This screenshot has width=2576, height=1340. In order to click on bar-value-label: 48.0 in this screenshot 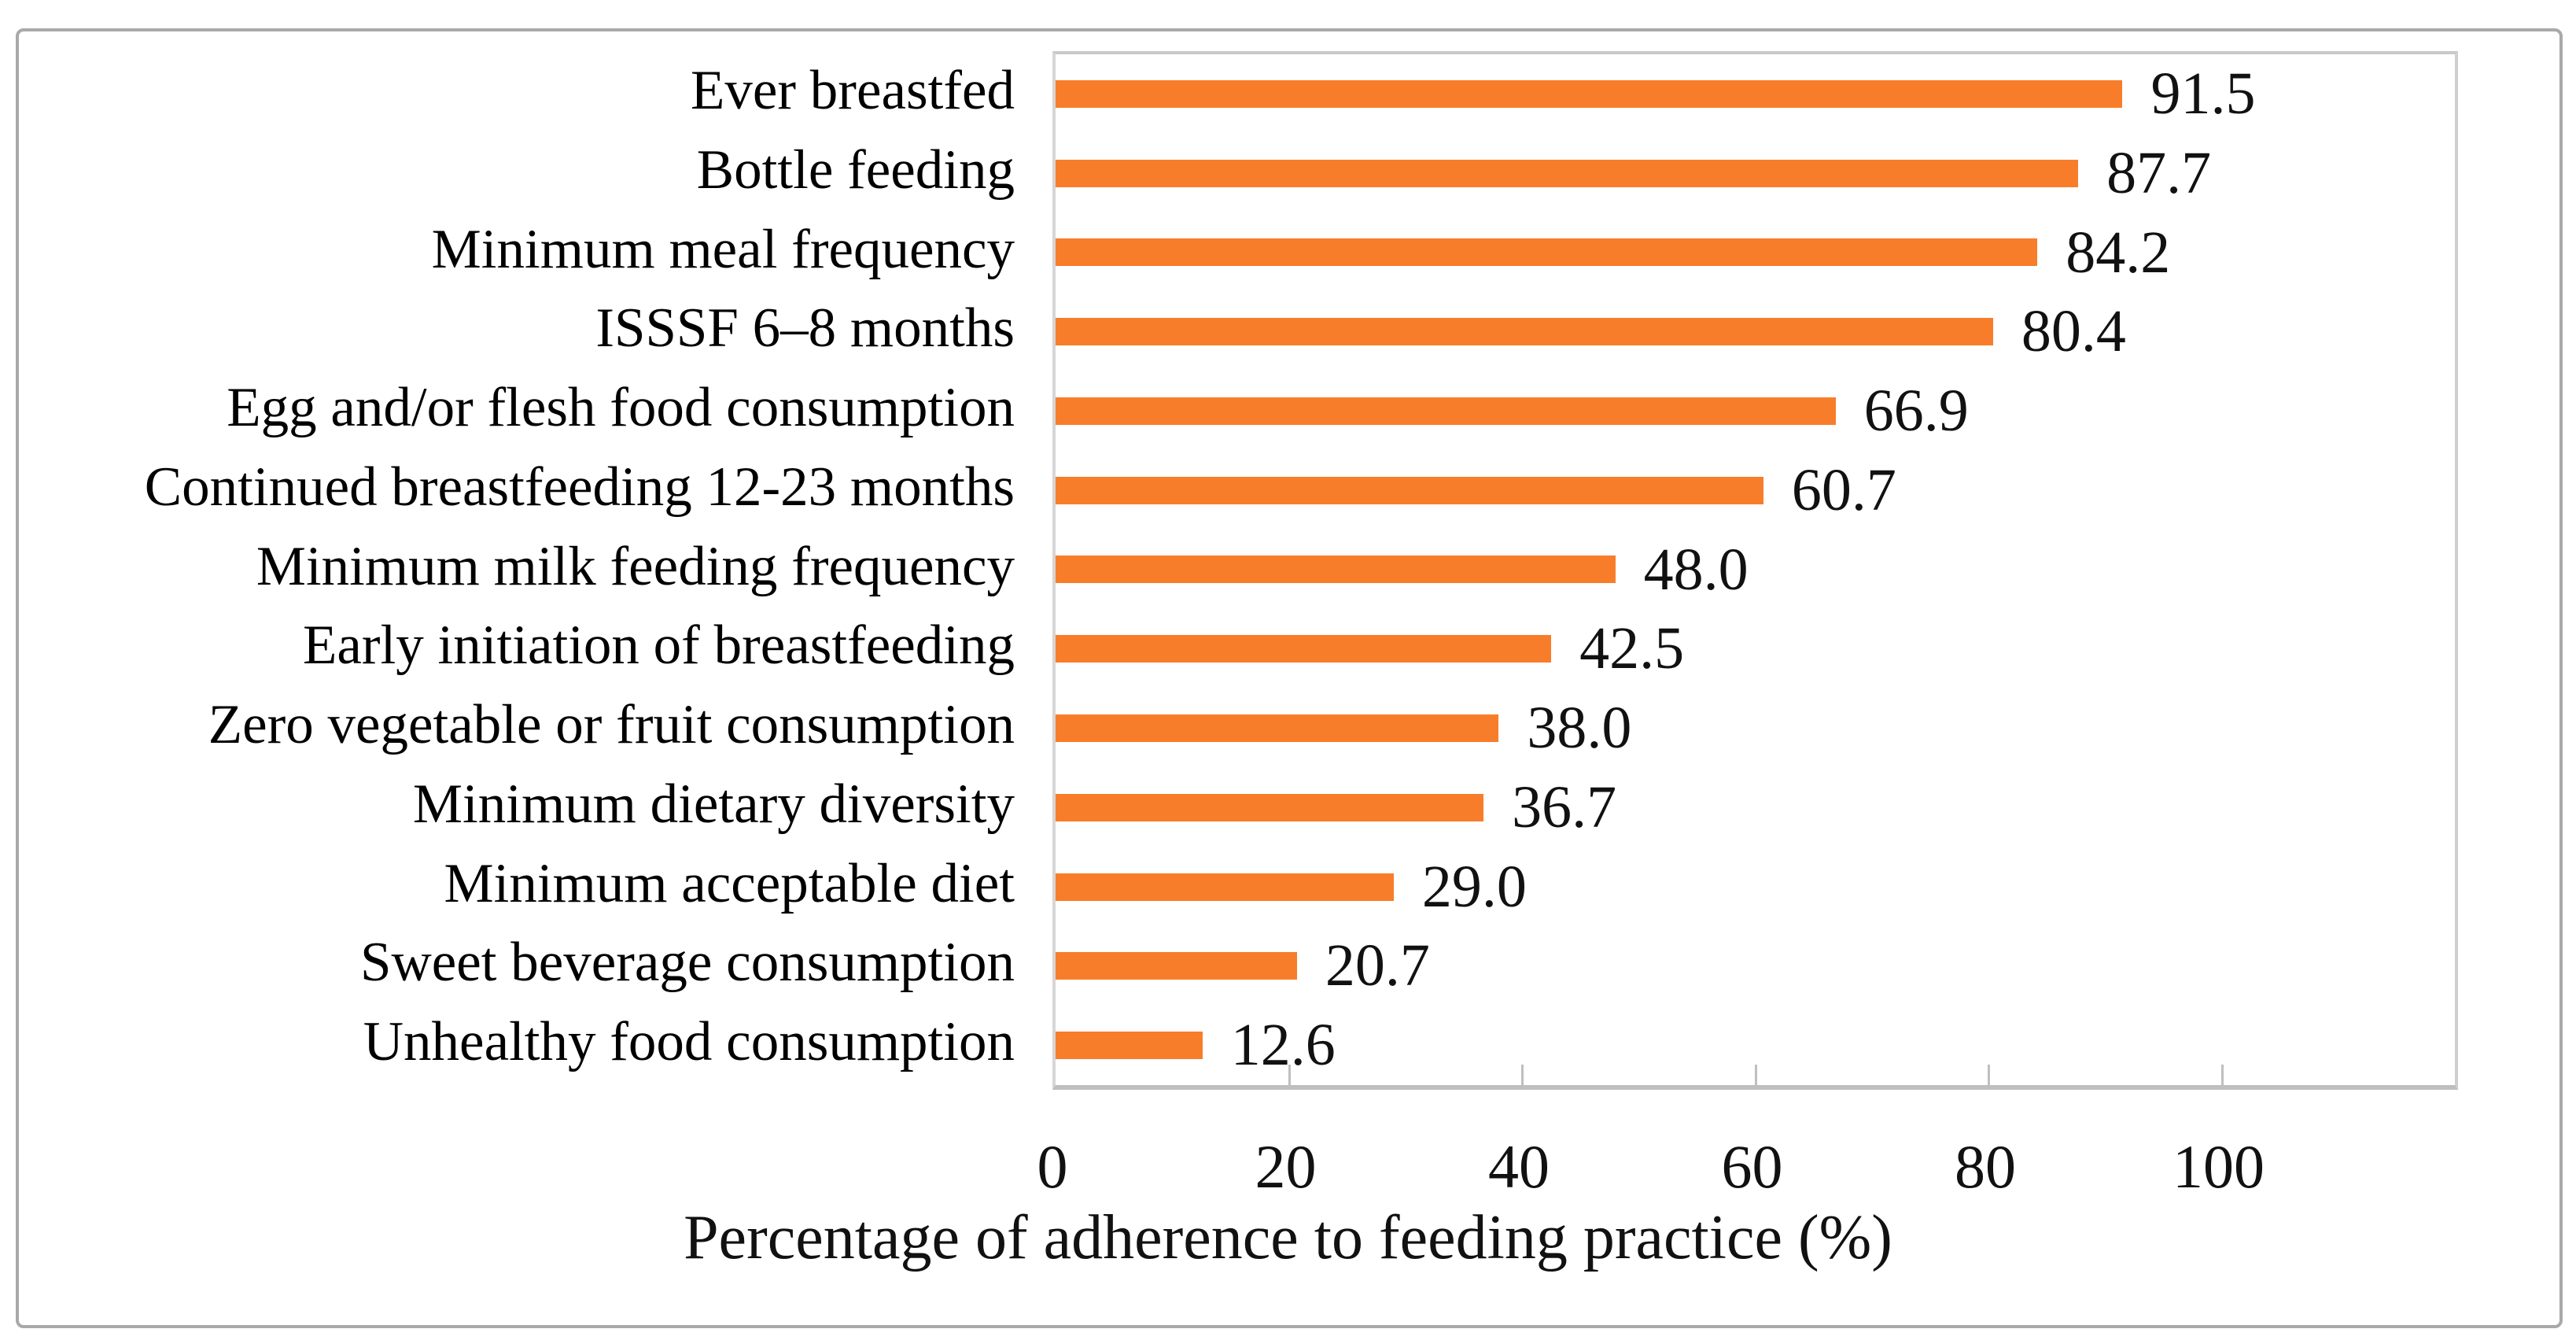, I will do `click(1696, 570)`.